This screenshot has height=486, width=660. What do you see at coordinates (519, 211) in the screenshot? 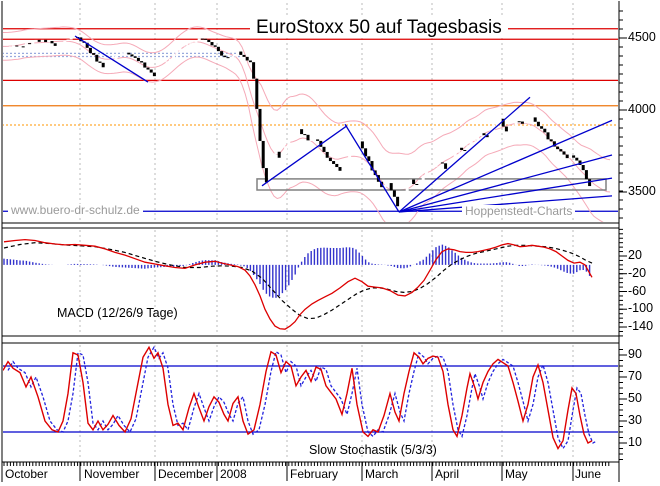
I see `watermark-right: Hoppenstedt-Charts` at bounding box center [519, 211].